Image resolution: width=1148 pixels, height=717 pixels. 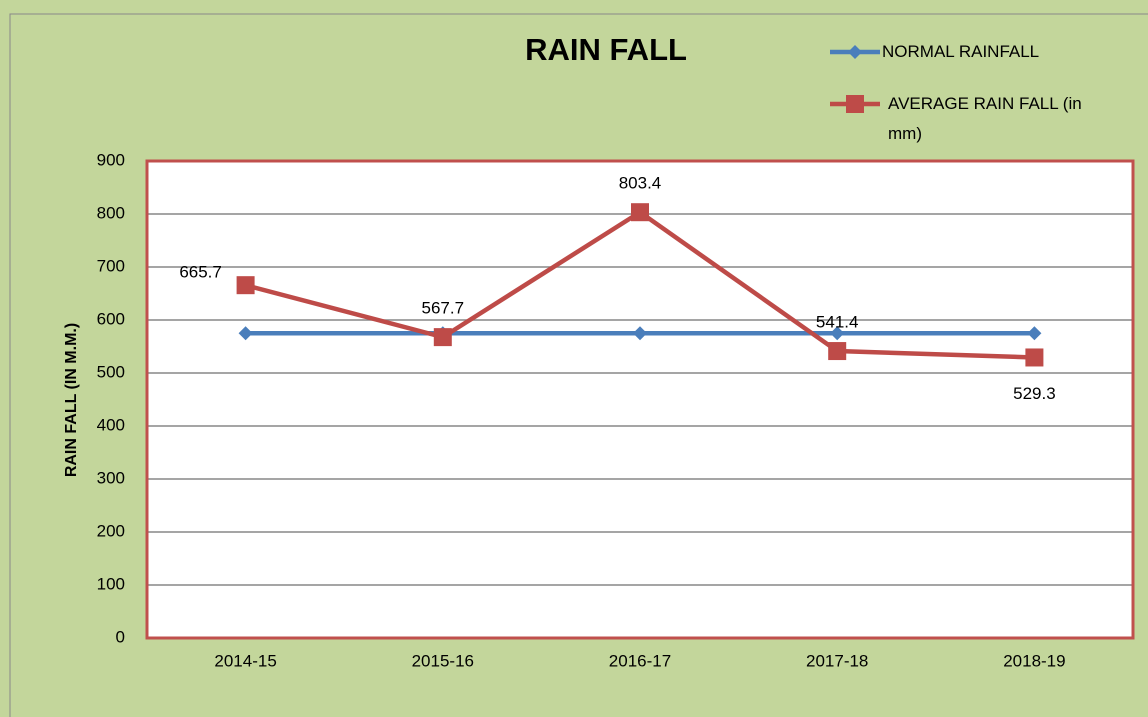 I want to click on y-tick-label: 900, so click(x=111, y=159).